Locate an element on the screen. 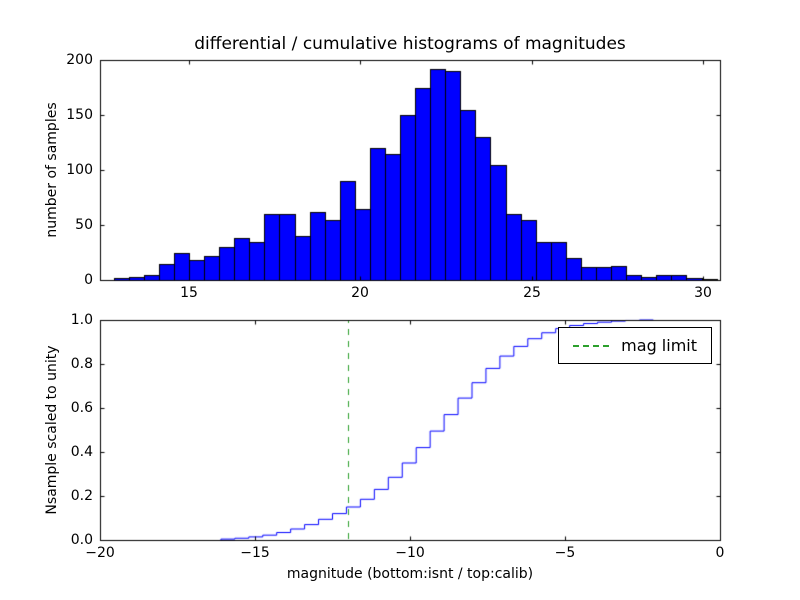 The width and height of the screenshot is (800, 600). ytick-label: 50 is located at coordinates (84, 225).